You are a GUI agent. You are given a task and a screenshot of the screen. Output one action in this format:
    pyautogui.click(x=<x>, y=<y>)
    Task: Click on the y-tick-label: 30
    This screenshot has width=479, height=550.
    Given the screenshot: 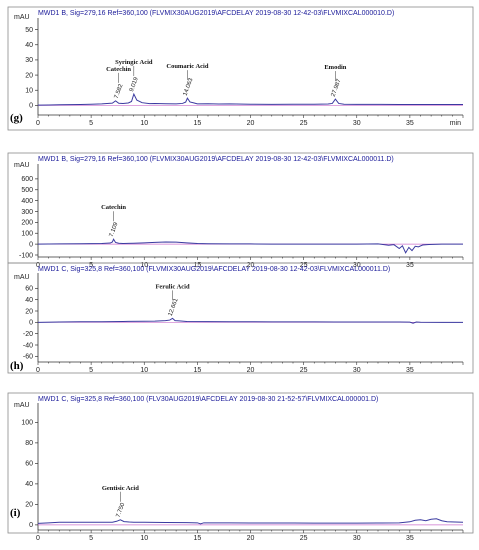 What is the action you would take?
    pyautogui.click(x=29, y=60)
    